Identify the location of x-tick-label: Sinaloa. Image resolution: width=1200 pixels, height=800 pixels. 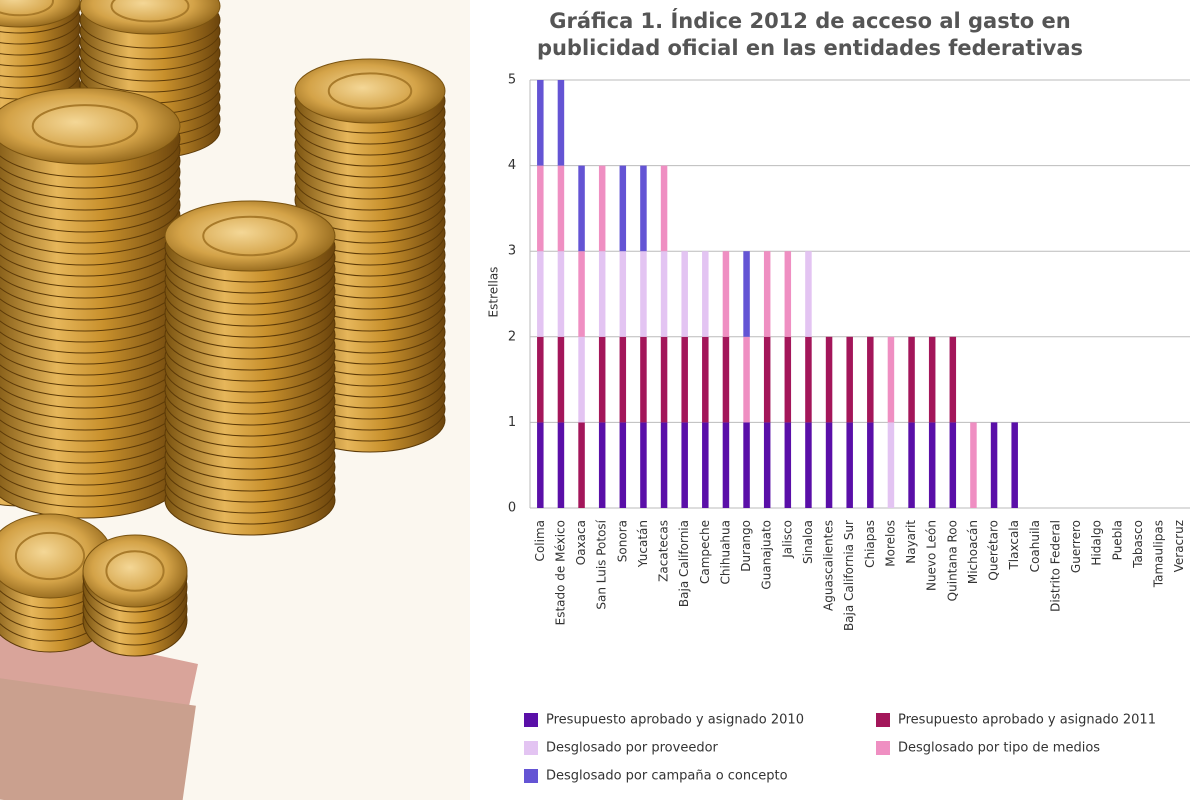
(808, 542).